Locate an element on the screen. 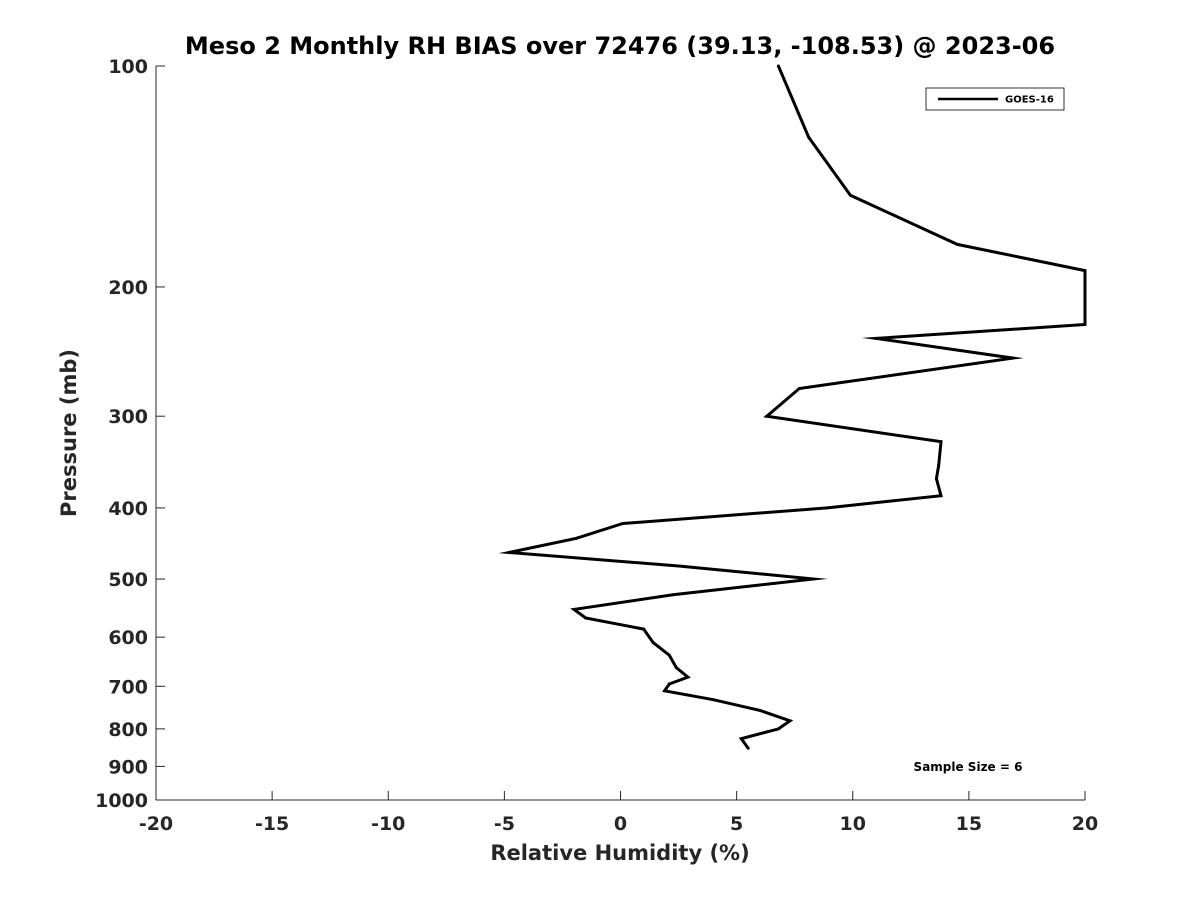 This screenshot has width=1200, height=900. sample-size-annotation: Sample Size = 6 is located at coordinates (968, 767).